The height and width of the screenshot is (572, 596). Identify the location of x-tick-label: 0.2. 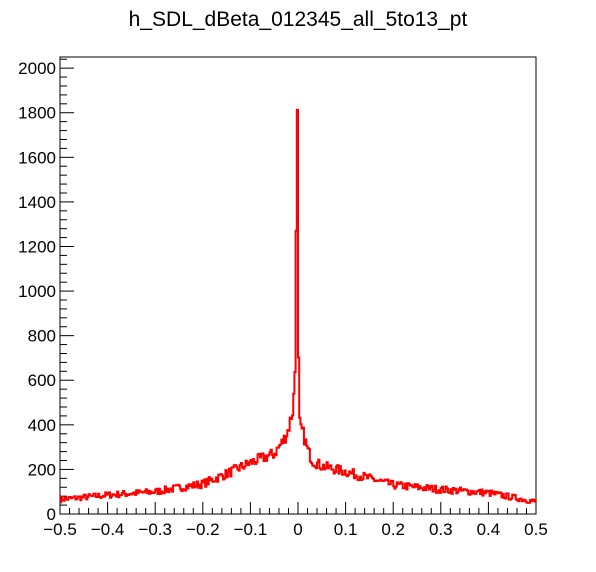
(393, 529).